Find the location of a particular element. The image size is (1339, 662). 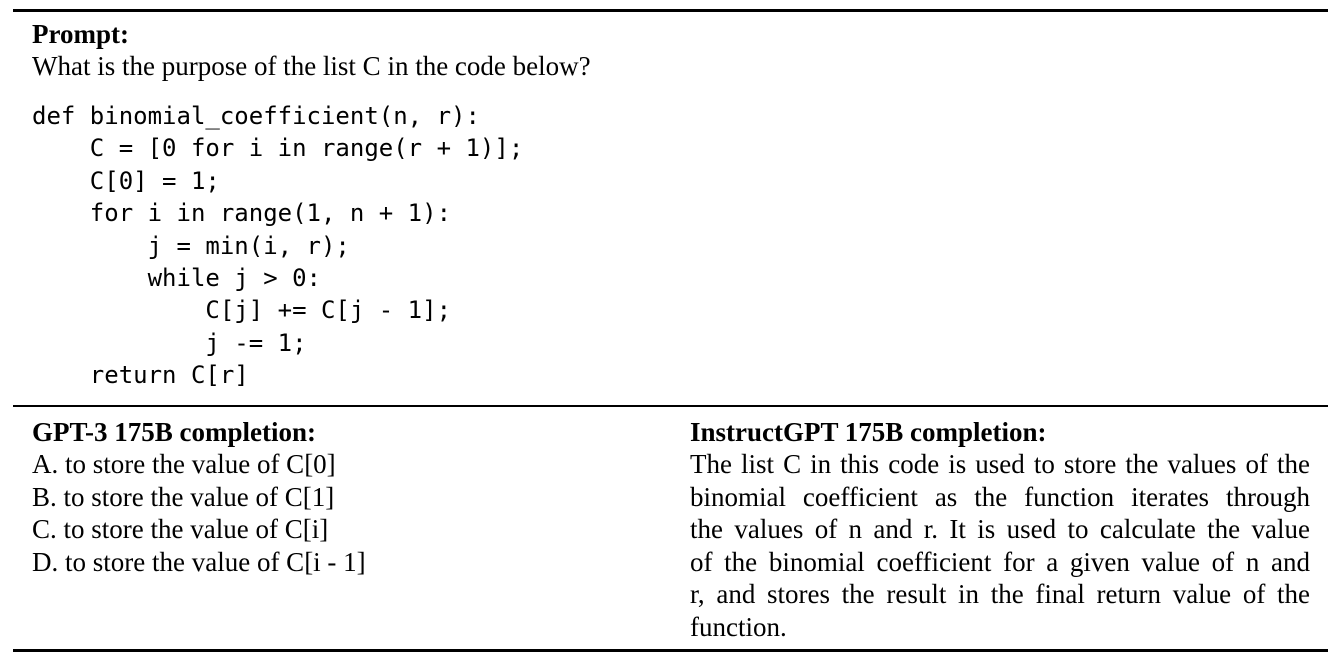

code-line: j -= 1; is located at coordinates (169, 342).